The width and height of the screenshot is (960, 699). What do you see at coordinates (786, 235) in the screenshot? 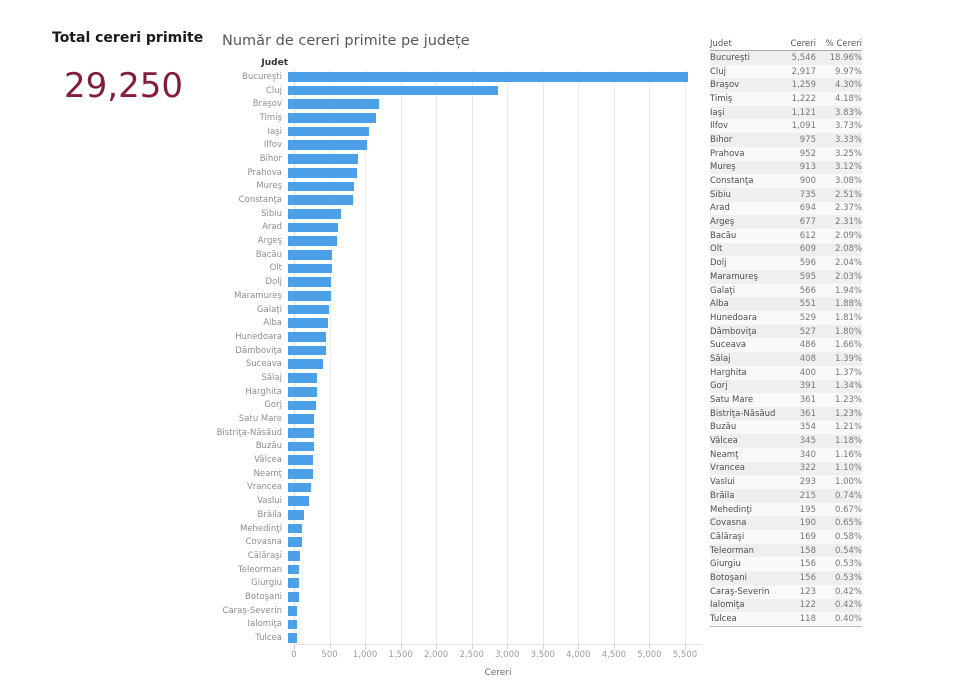
I see `table-row: Bacău 612 2.09%` at bounding box center [786, 235].